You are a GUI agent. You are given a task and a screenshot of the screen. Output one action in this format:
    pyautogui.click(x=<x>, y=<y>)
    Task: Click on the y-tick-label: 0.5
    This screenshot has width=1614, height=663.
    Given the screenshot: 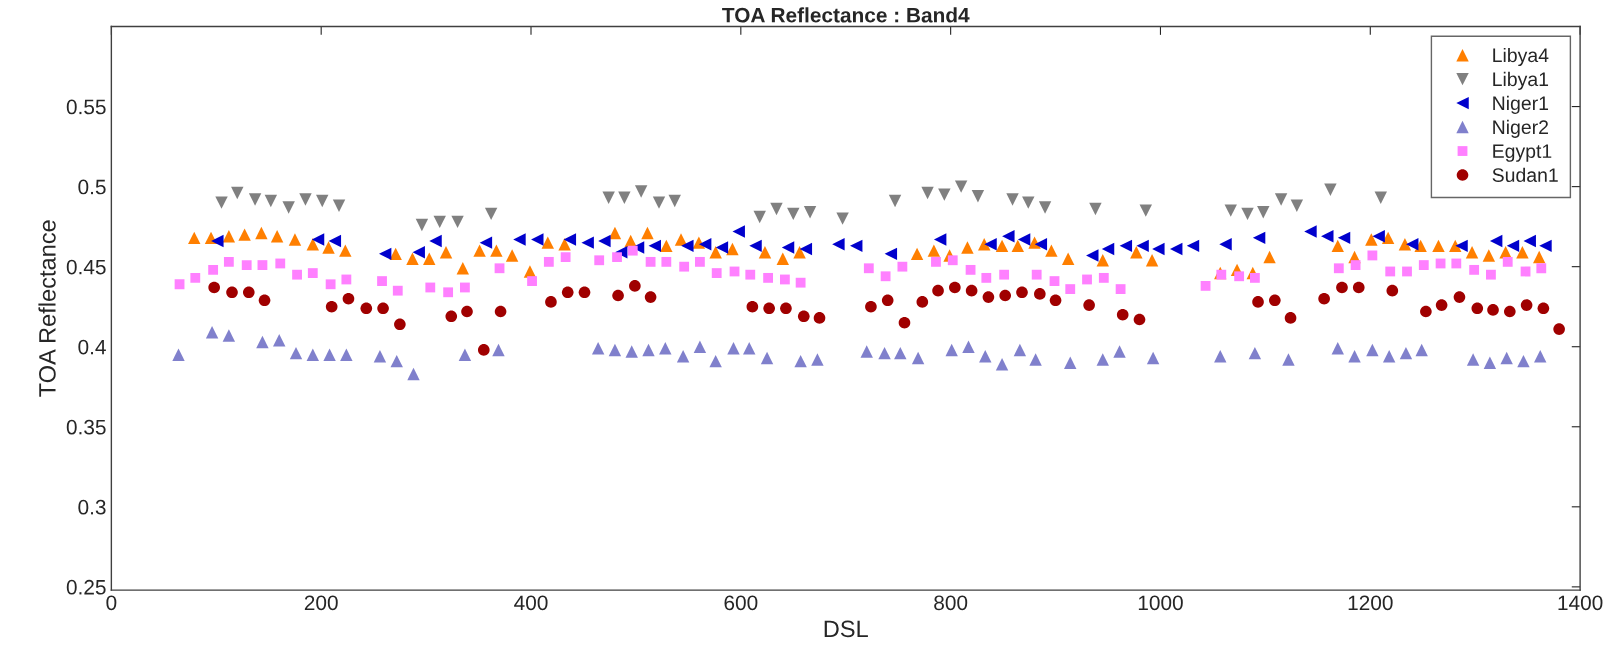 What is the action you would take?
    pyautogui.click(x=92, y=187)
    